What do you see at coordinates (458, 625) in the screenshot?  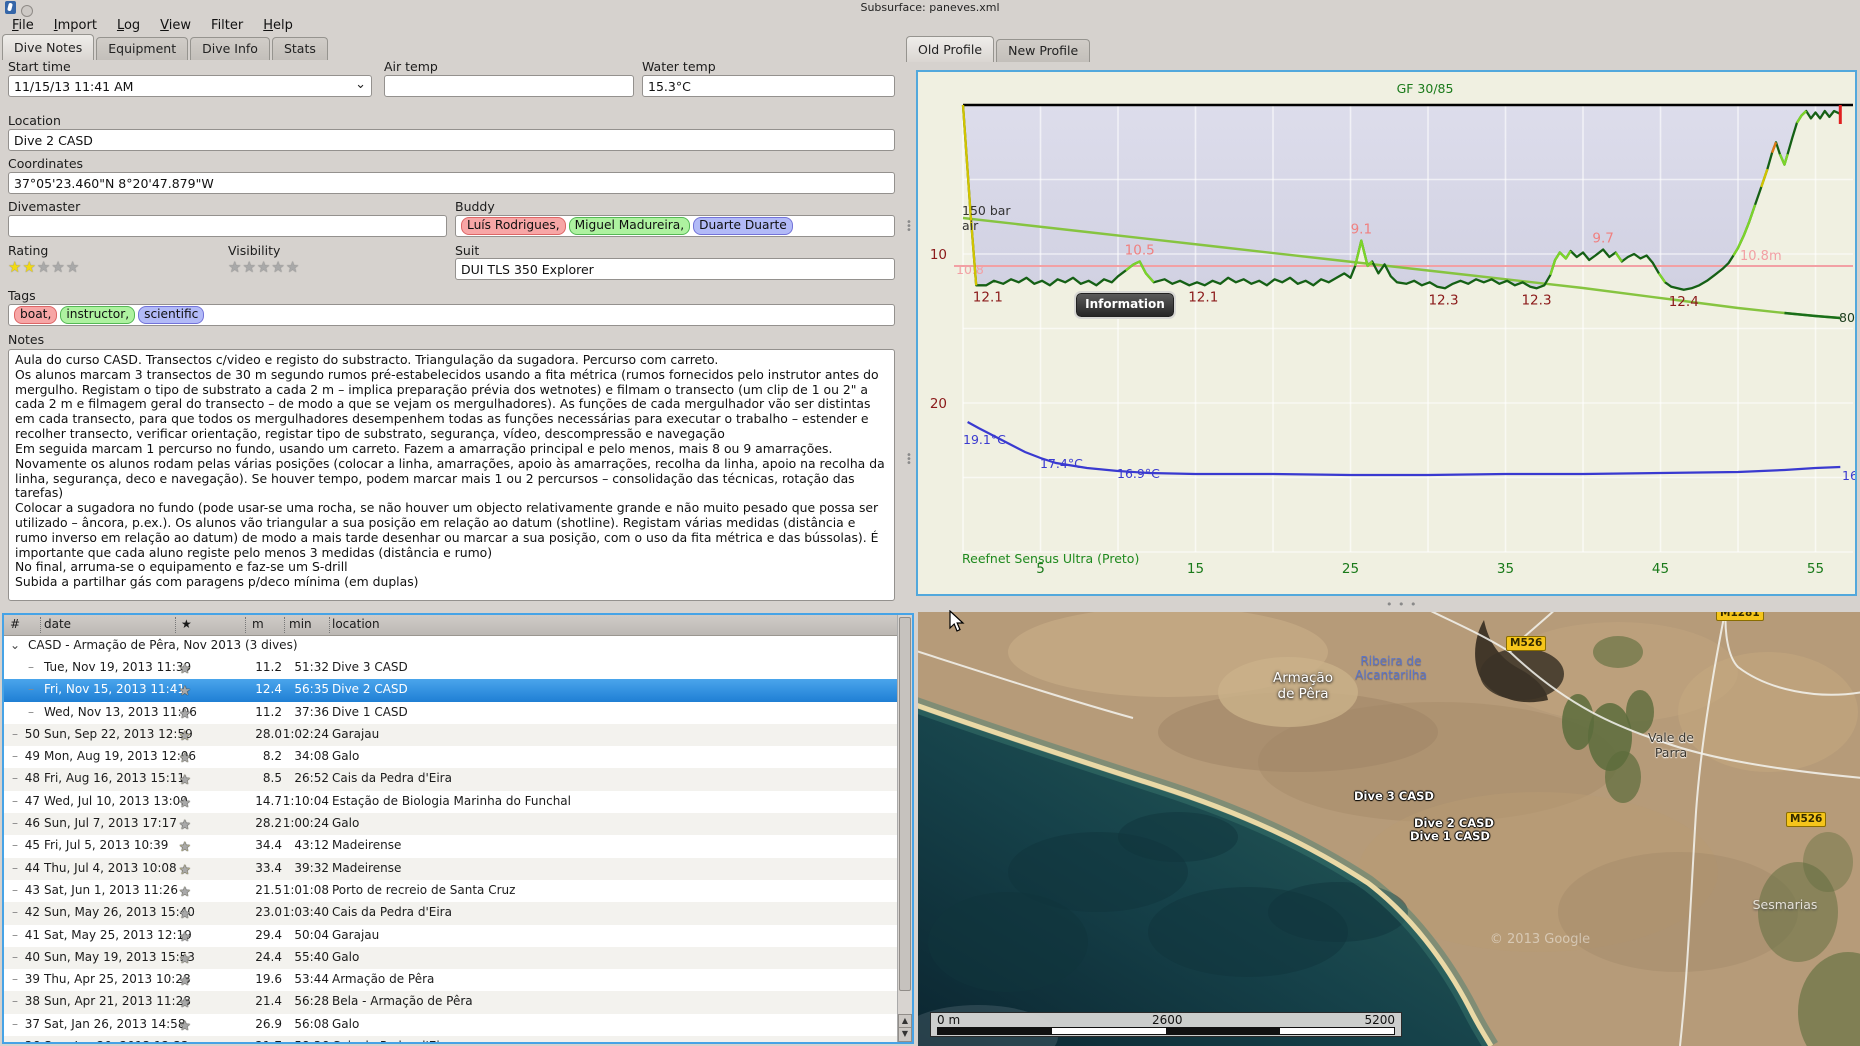 I see `dive-list-header: # date ★ m min location` at bounding box center [458, 625].